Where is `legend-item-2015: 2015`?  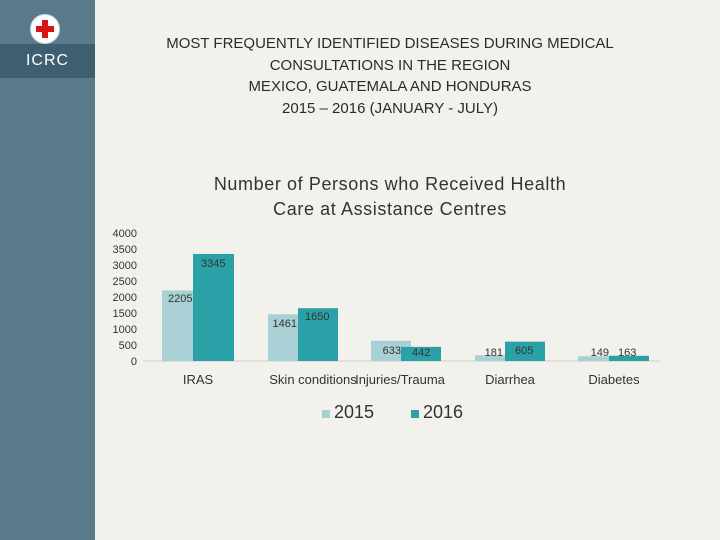 legend-item-2015: 2015 is located at coordinates (348, 412).